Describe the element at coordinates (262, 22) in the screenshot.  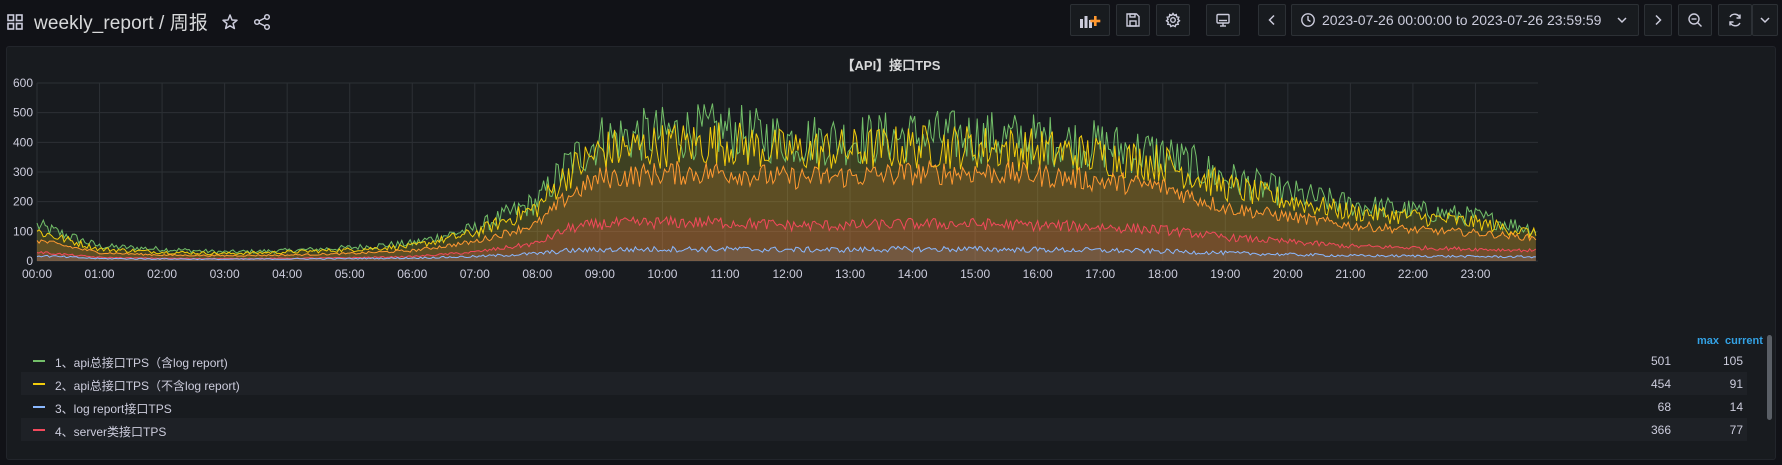
I see `share-icon` at that location.